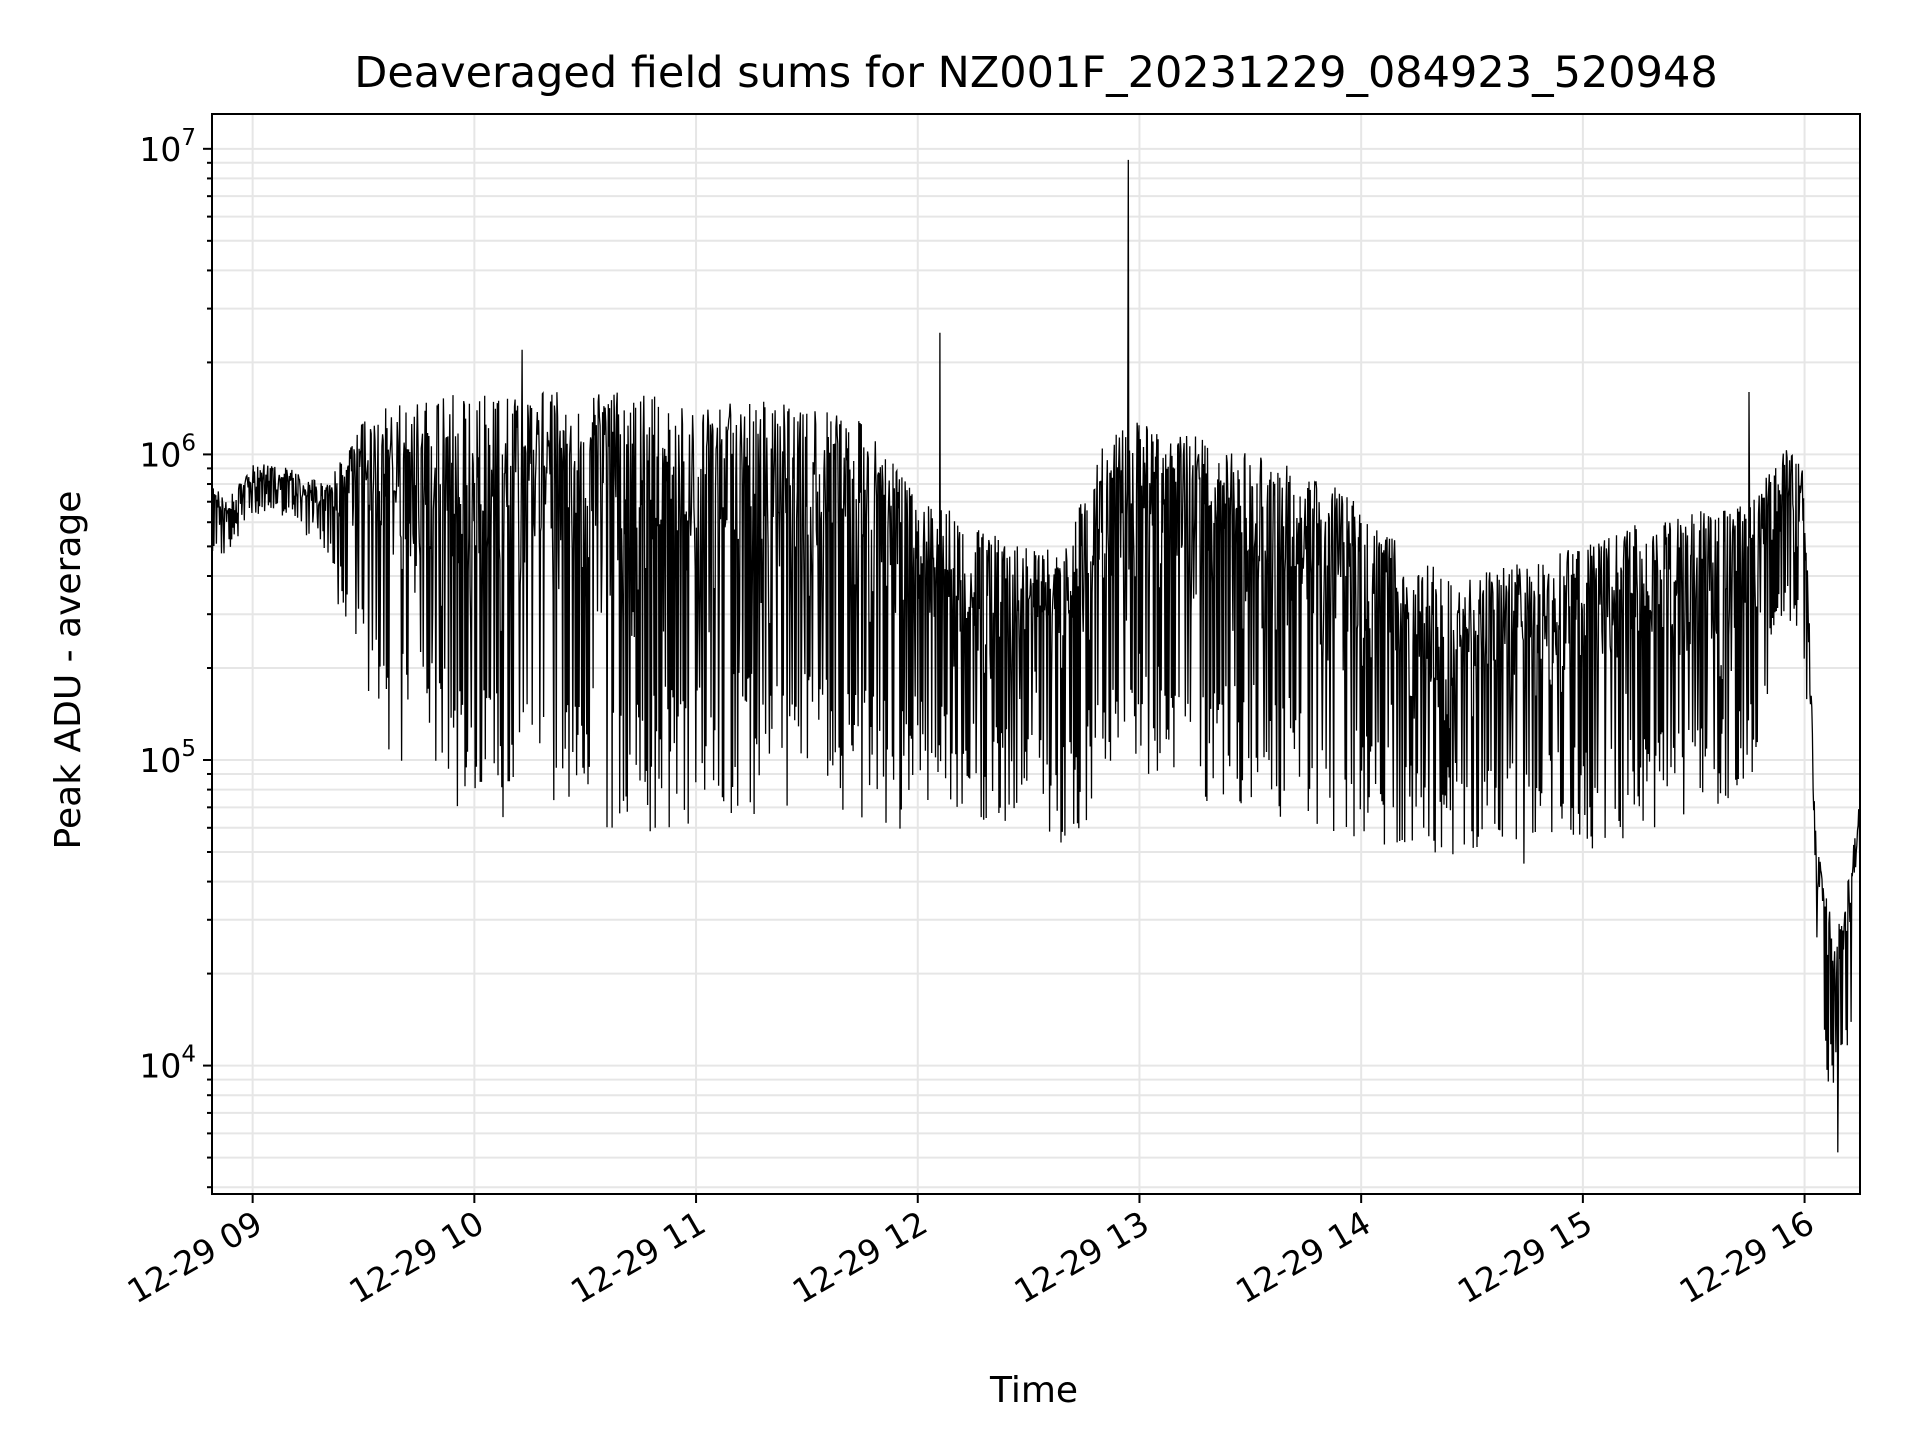  Describe the element at coordinates (1747, 1257) in the screenshot. I see `x-tick-label: 12-29 16` at that location.